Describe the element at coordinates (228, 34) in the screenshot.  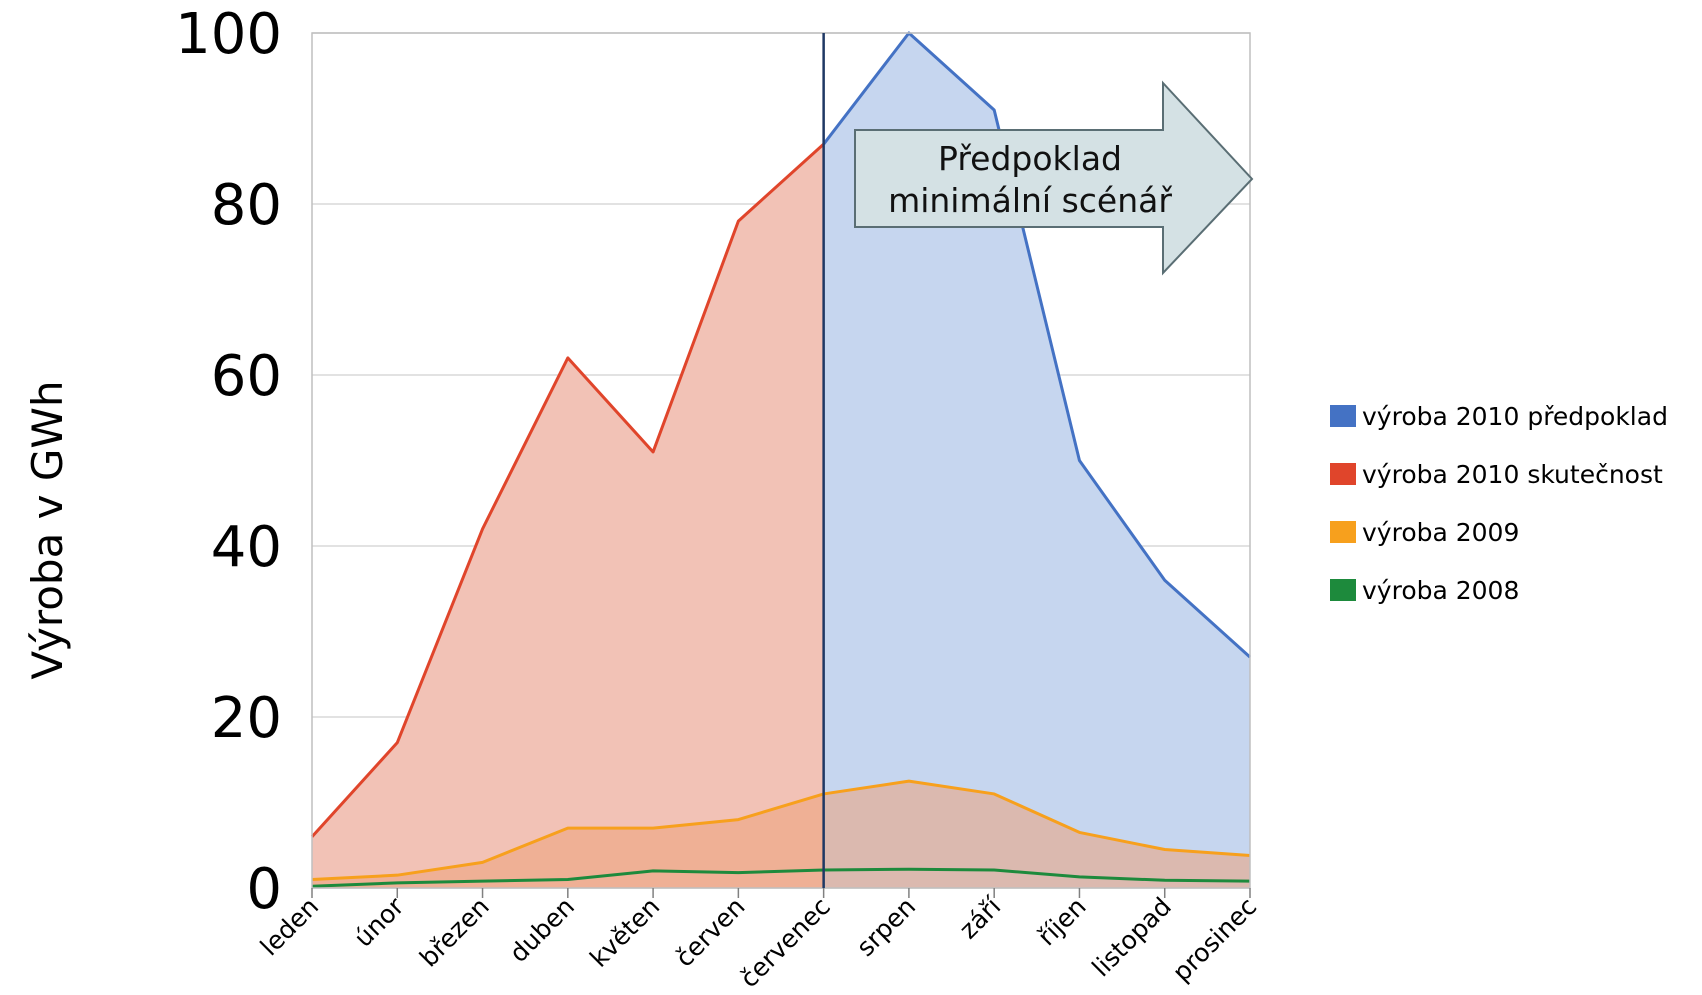
I see `y-tick-label: 100` at that location.